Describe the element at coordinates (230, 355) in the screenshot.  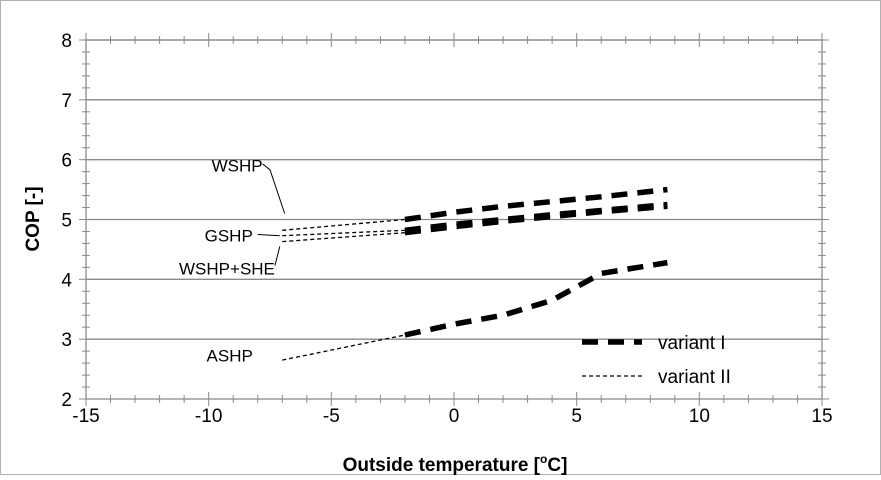
I see `annotation-label: ASHP` at that location.